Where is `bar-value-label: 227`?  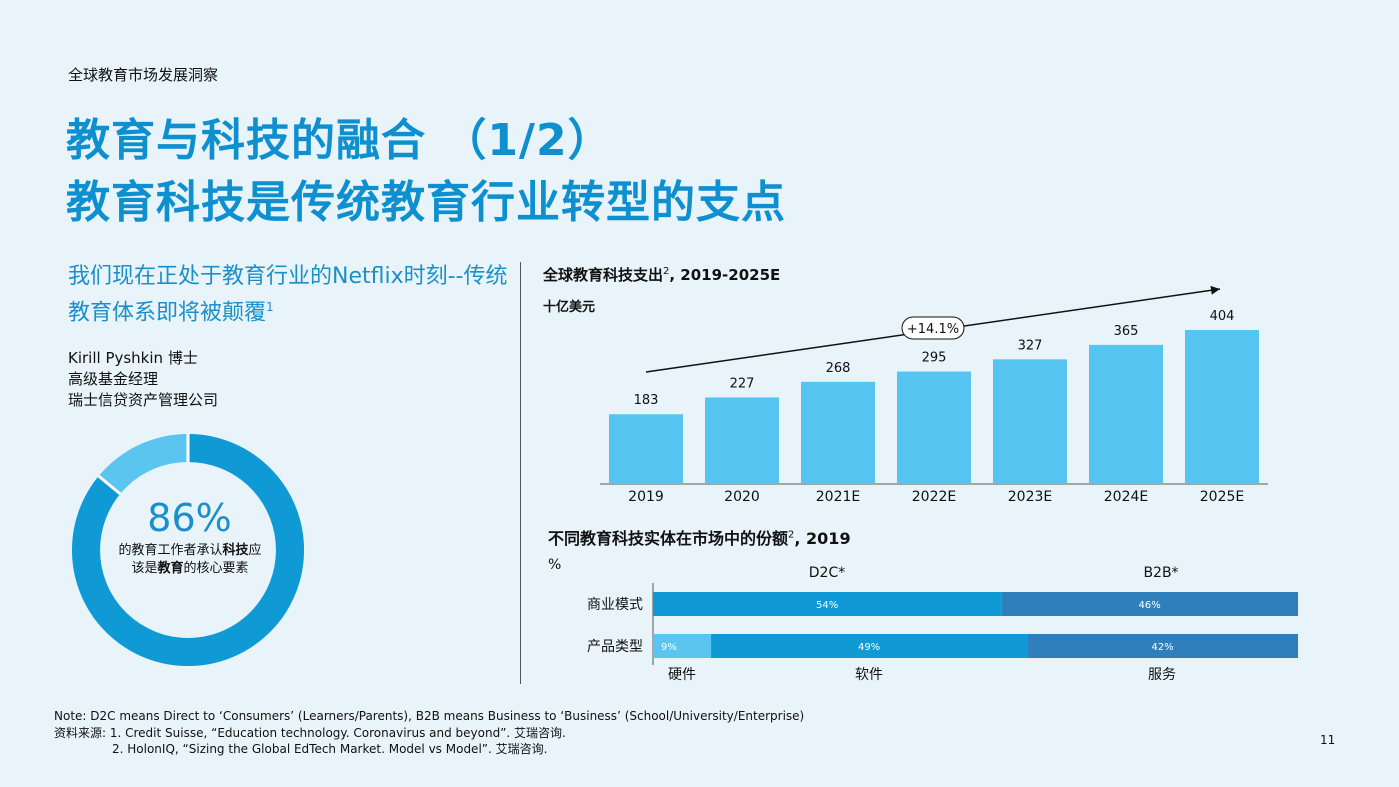
bar-value-label: 227 is located at coordinates (742, 383).